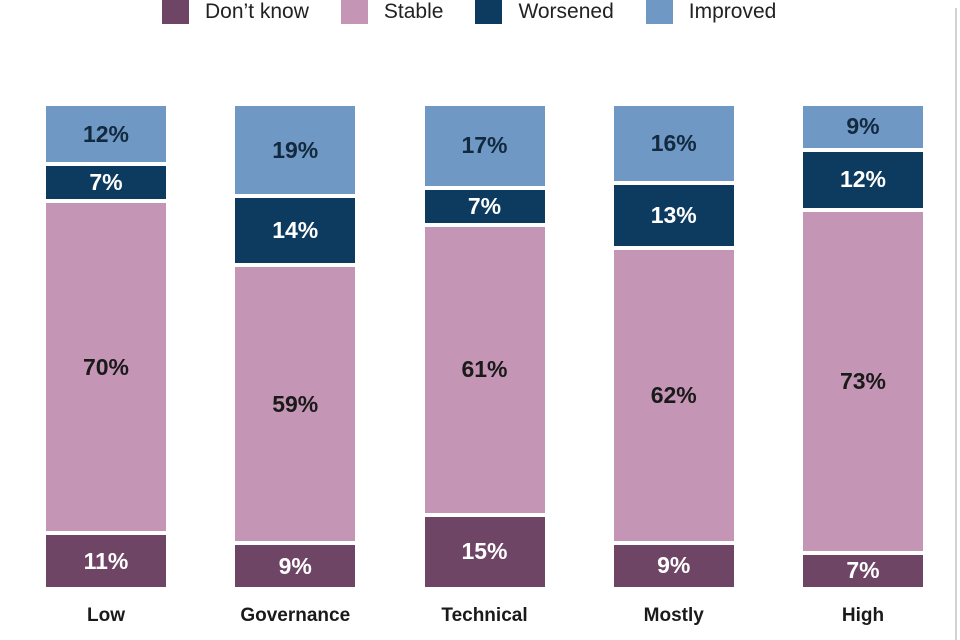 The width and height of the screenshot is (960, 640). I want to click on legend-label: Don’t know, so click(257, 11).